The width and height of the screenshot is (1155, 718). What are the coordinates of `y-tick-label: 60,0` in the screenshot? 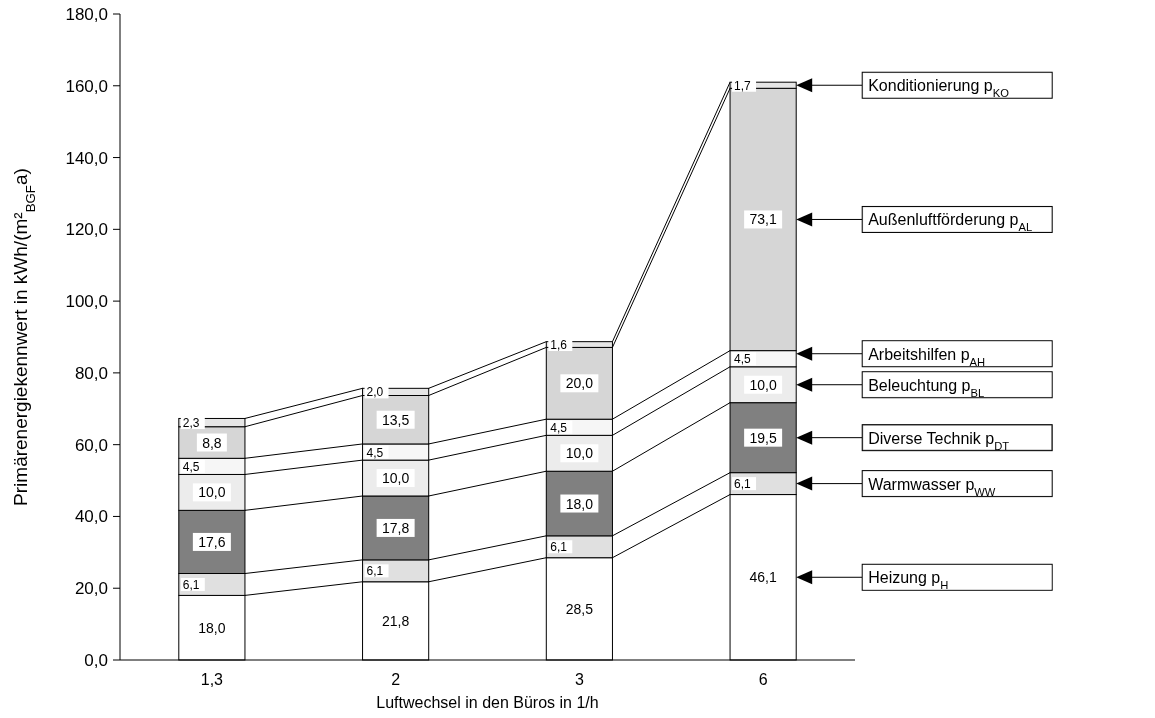 It's located at (91, 445).